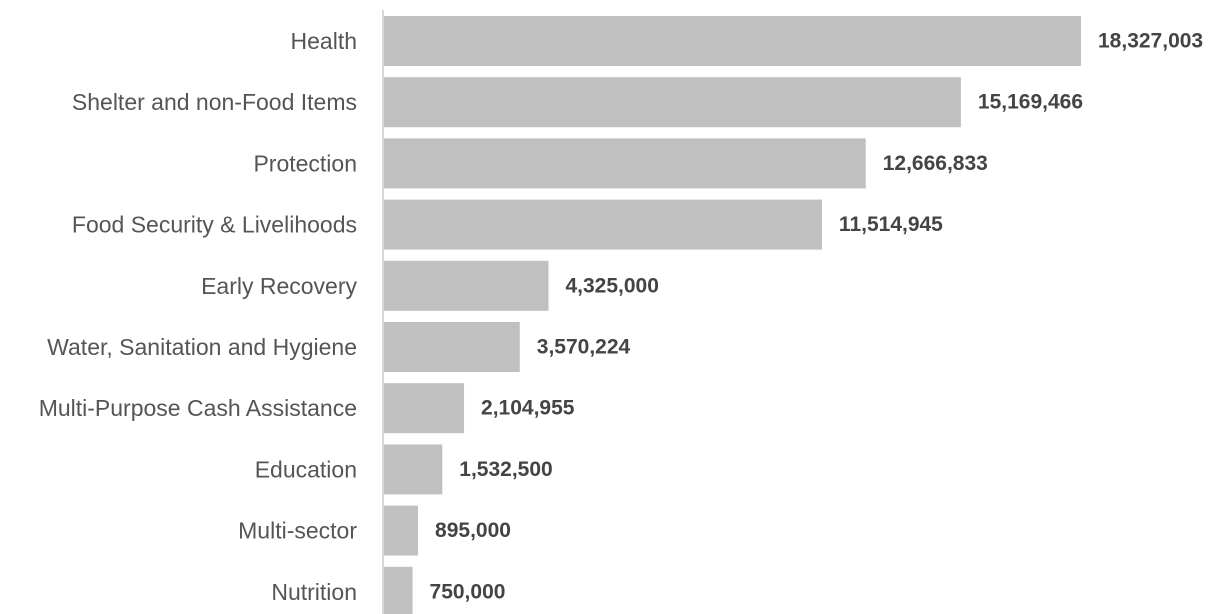 The image size is (1222, 614). Describe the element at coordinates (413, 469) in the screenshot. I see `bar-education` at that location.